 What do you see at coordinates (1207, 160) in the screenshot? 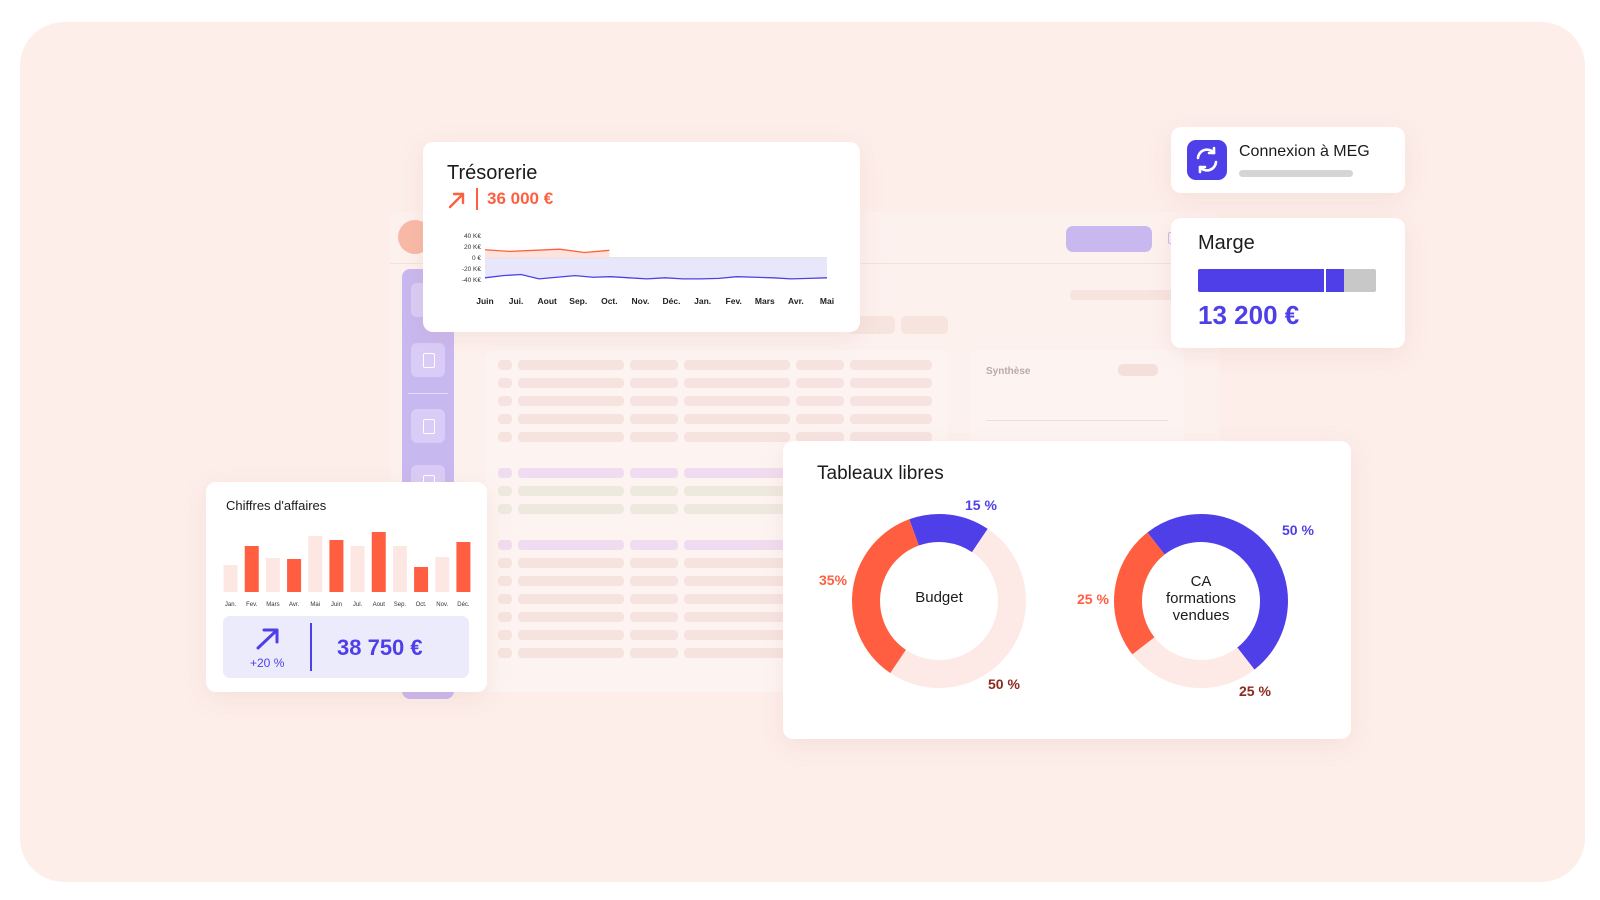
I see `sync-icon` at bounding box center [1207, 160].